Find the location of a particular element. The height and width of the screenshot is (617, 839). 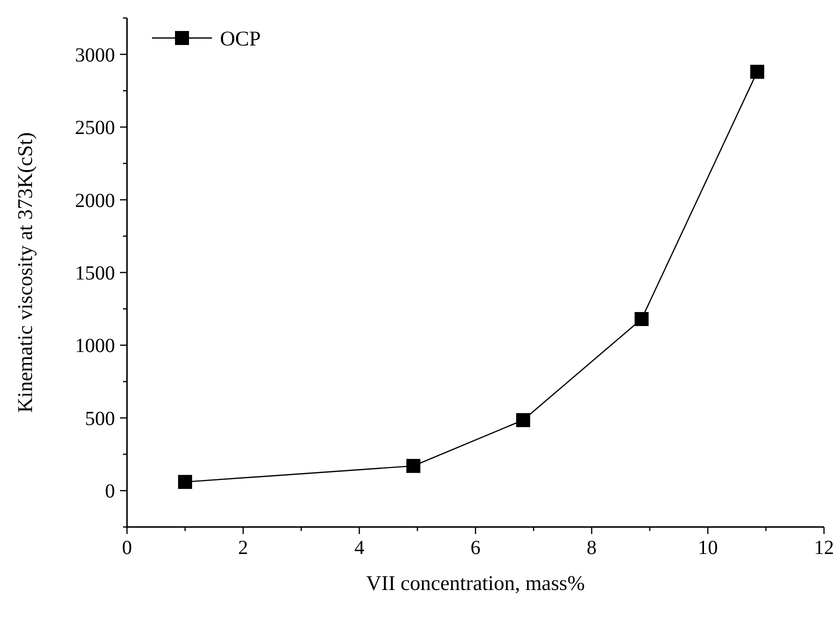

x-tick-label: 12 is located at coordinates (824, 548).